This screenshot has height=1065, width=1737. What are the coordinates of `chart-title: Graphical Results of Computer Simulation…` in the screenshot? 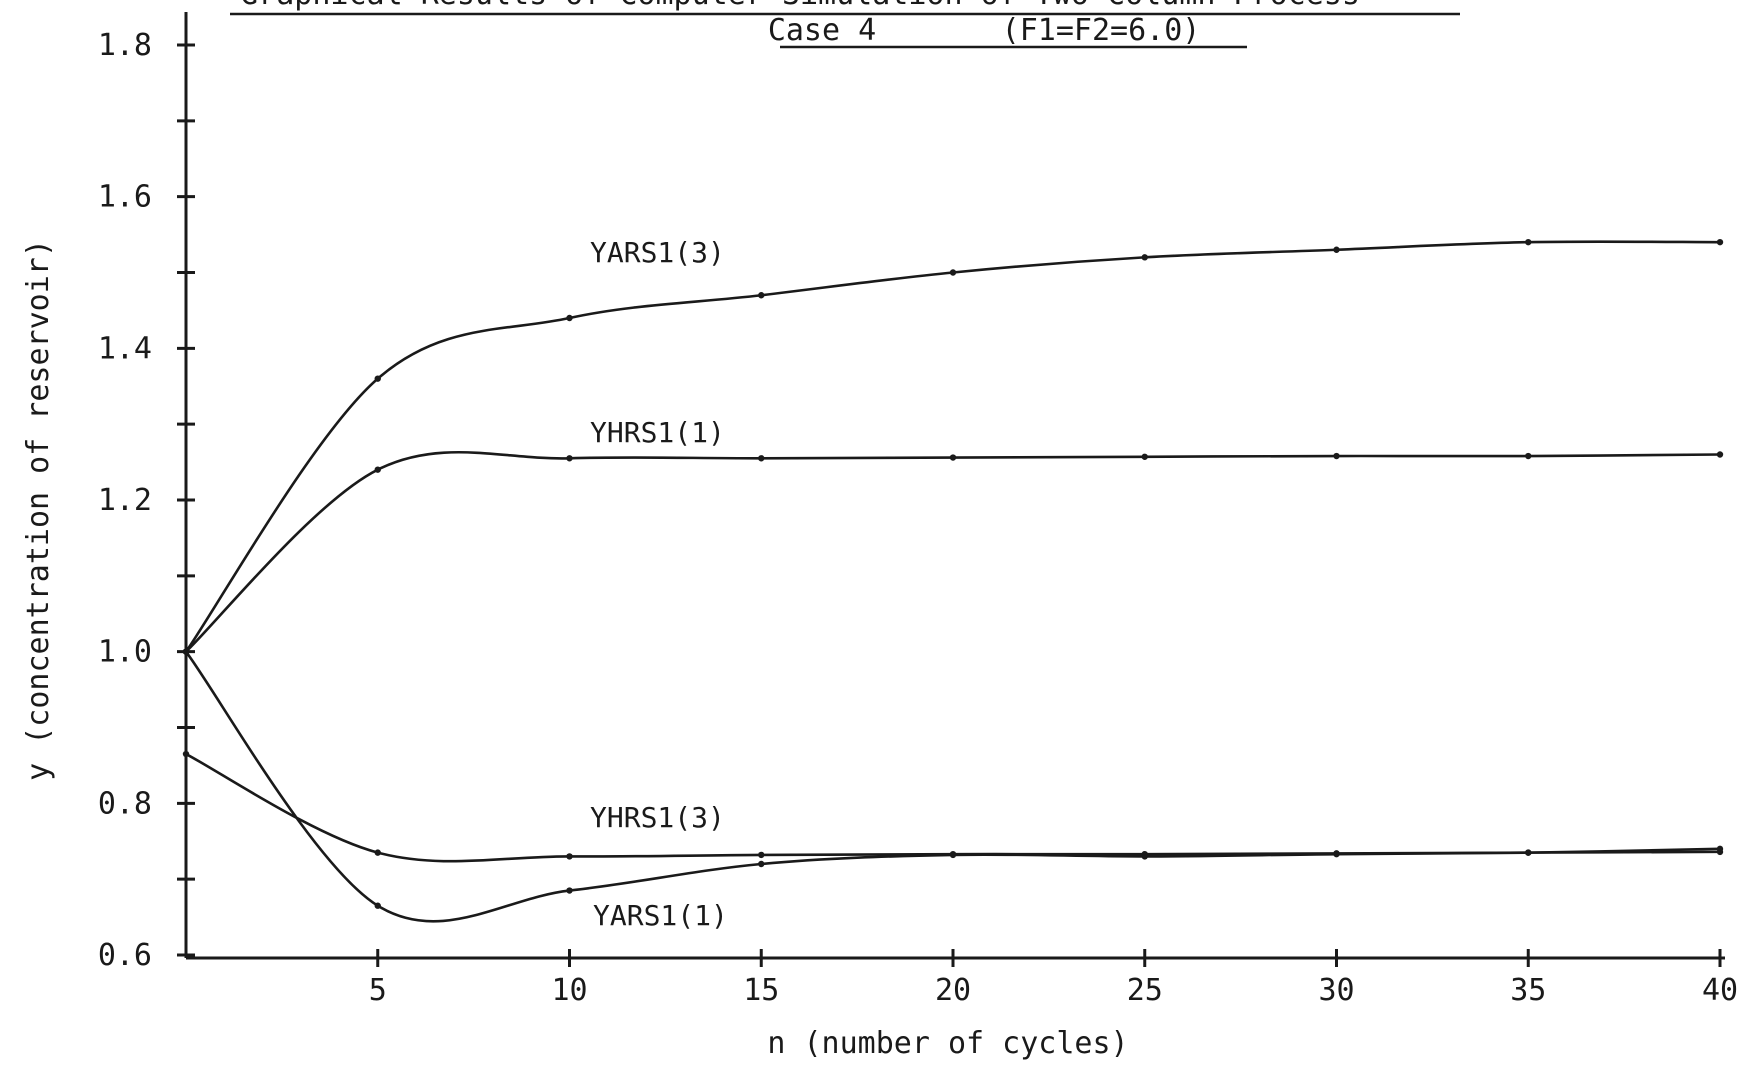 It's located at (800, 6).